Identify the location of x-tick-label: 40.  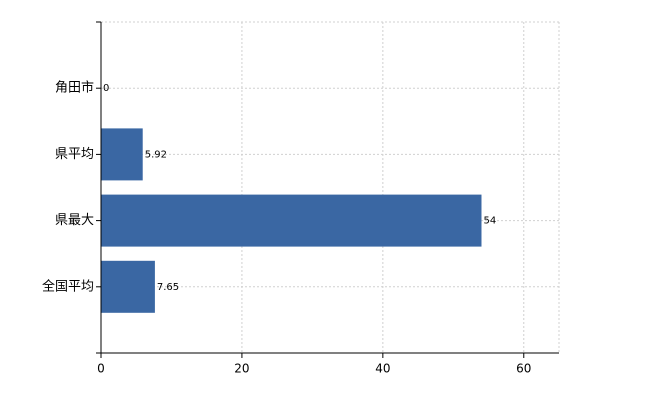
(382, 369).